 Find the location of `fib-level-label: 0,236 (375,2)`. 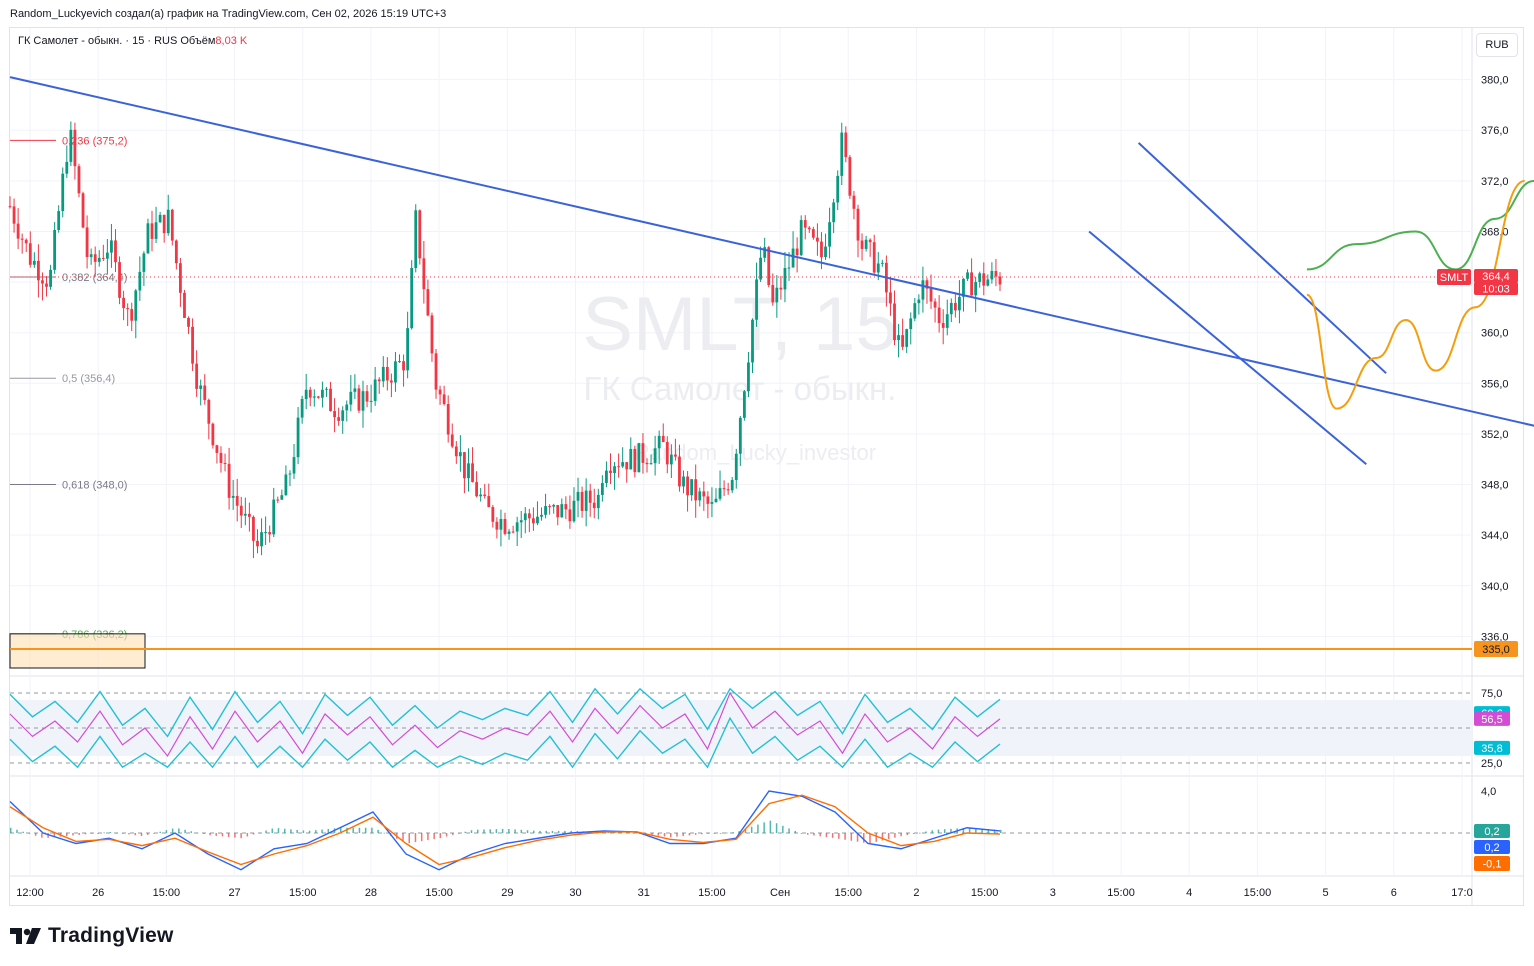

fib-level-label: 0,236 (375,2) is located at coordinates (94, 141).